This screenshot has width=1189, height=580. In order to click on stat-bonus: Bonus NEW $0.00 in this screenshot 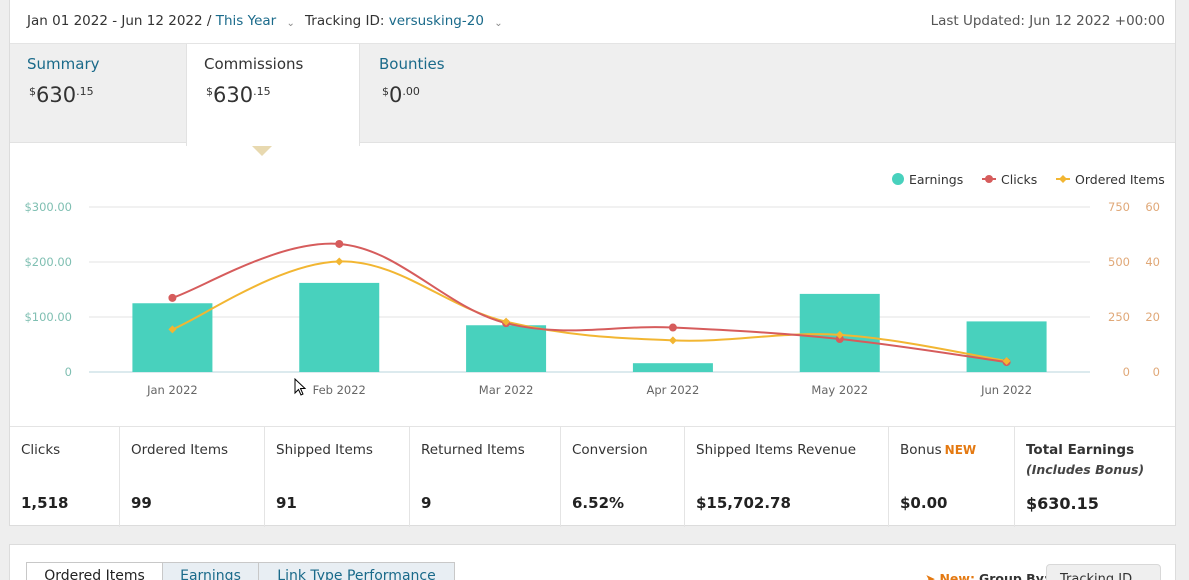, I will do `click(952, 477)`.